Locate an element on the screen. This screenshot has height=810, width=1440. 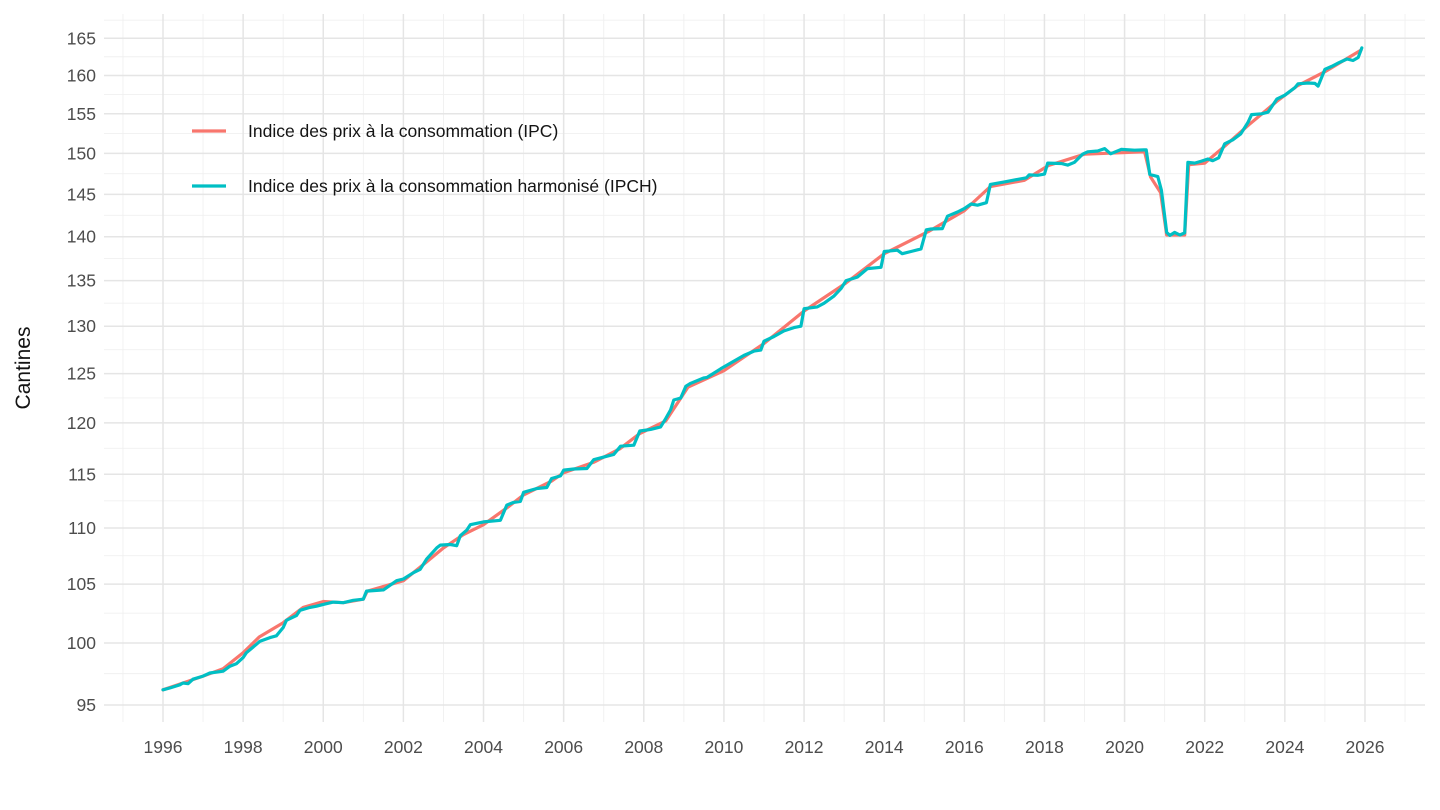
x-tick-label: 2006 is located at coordinates (563, 747).